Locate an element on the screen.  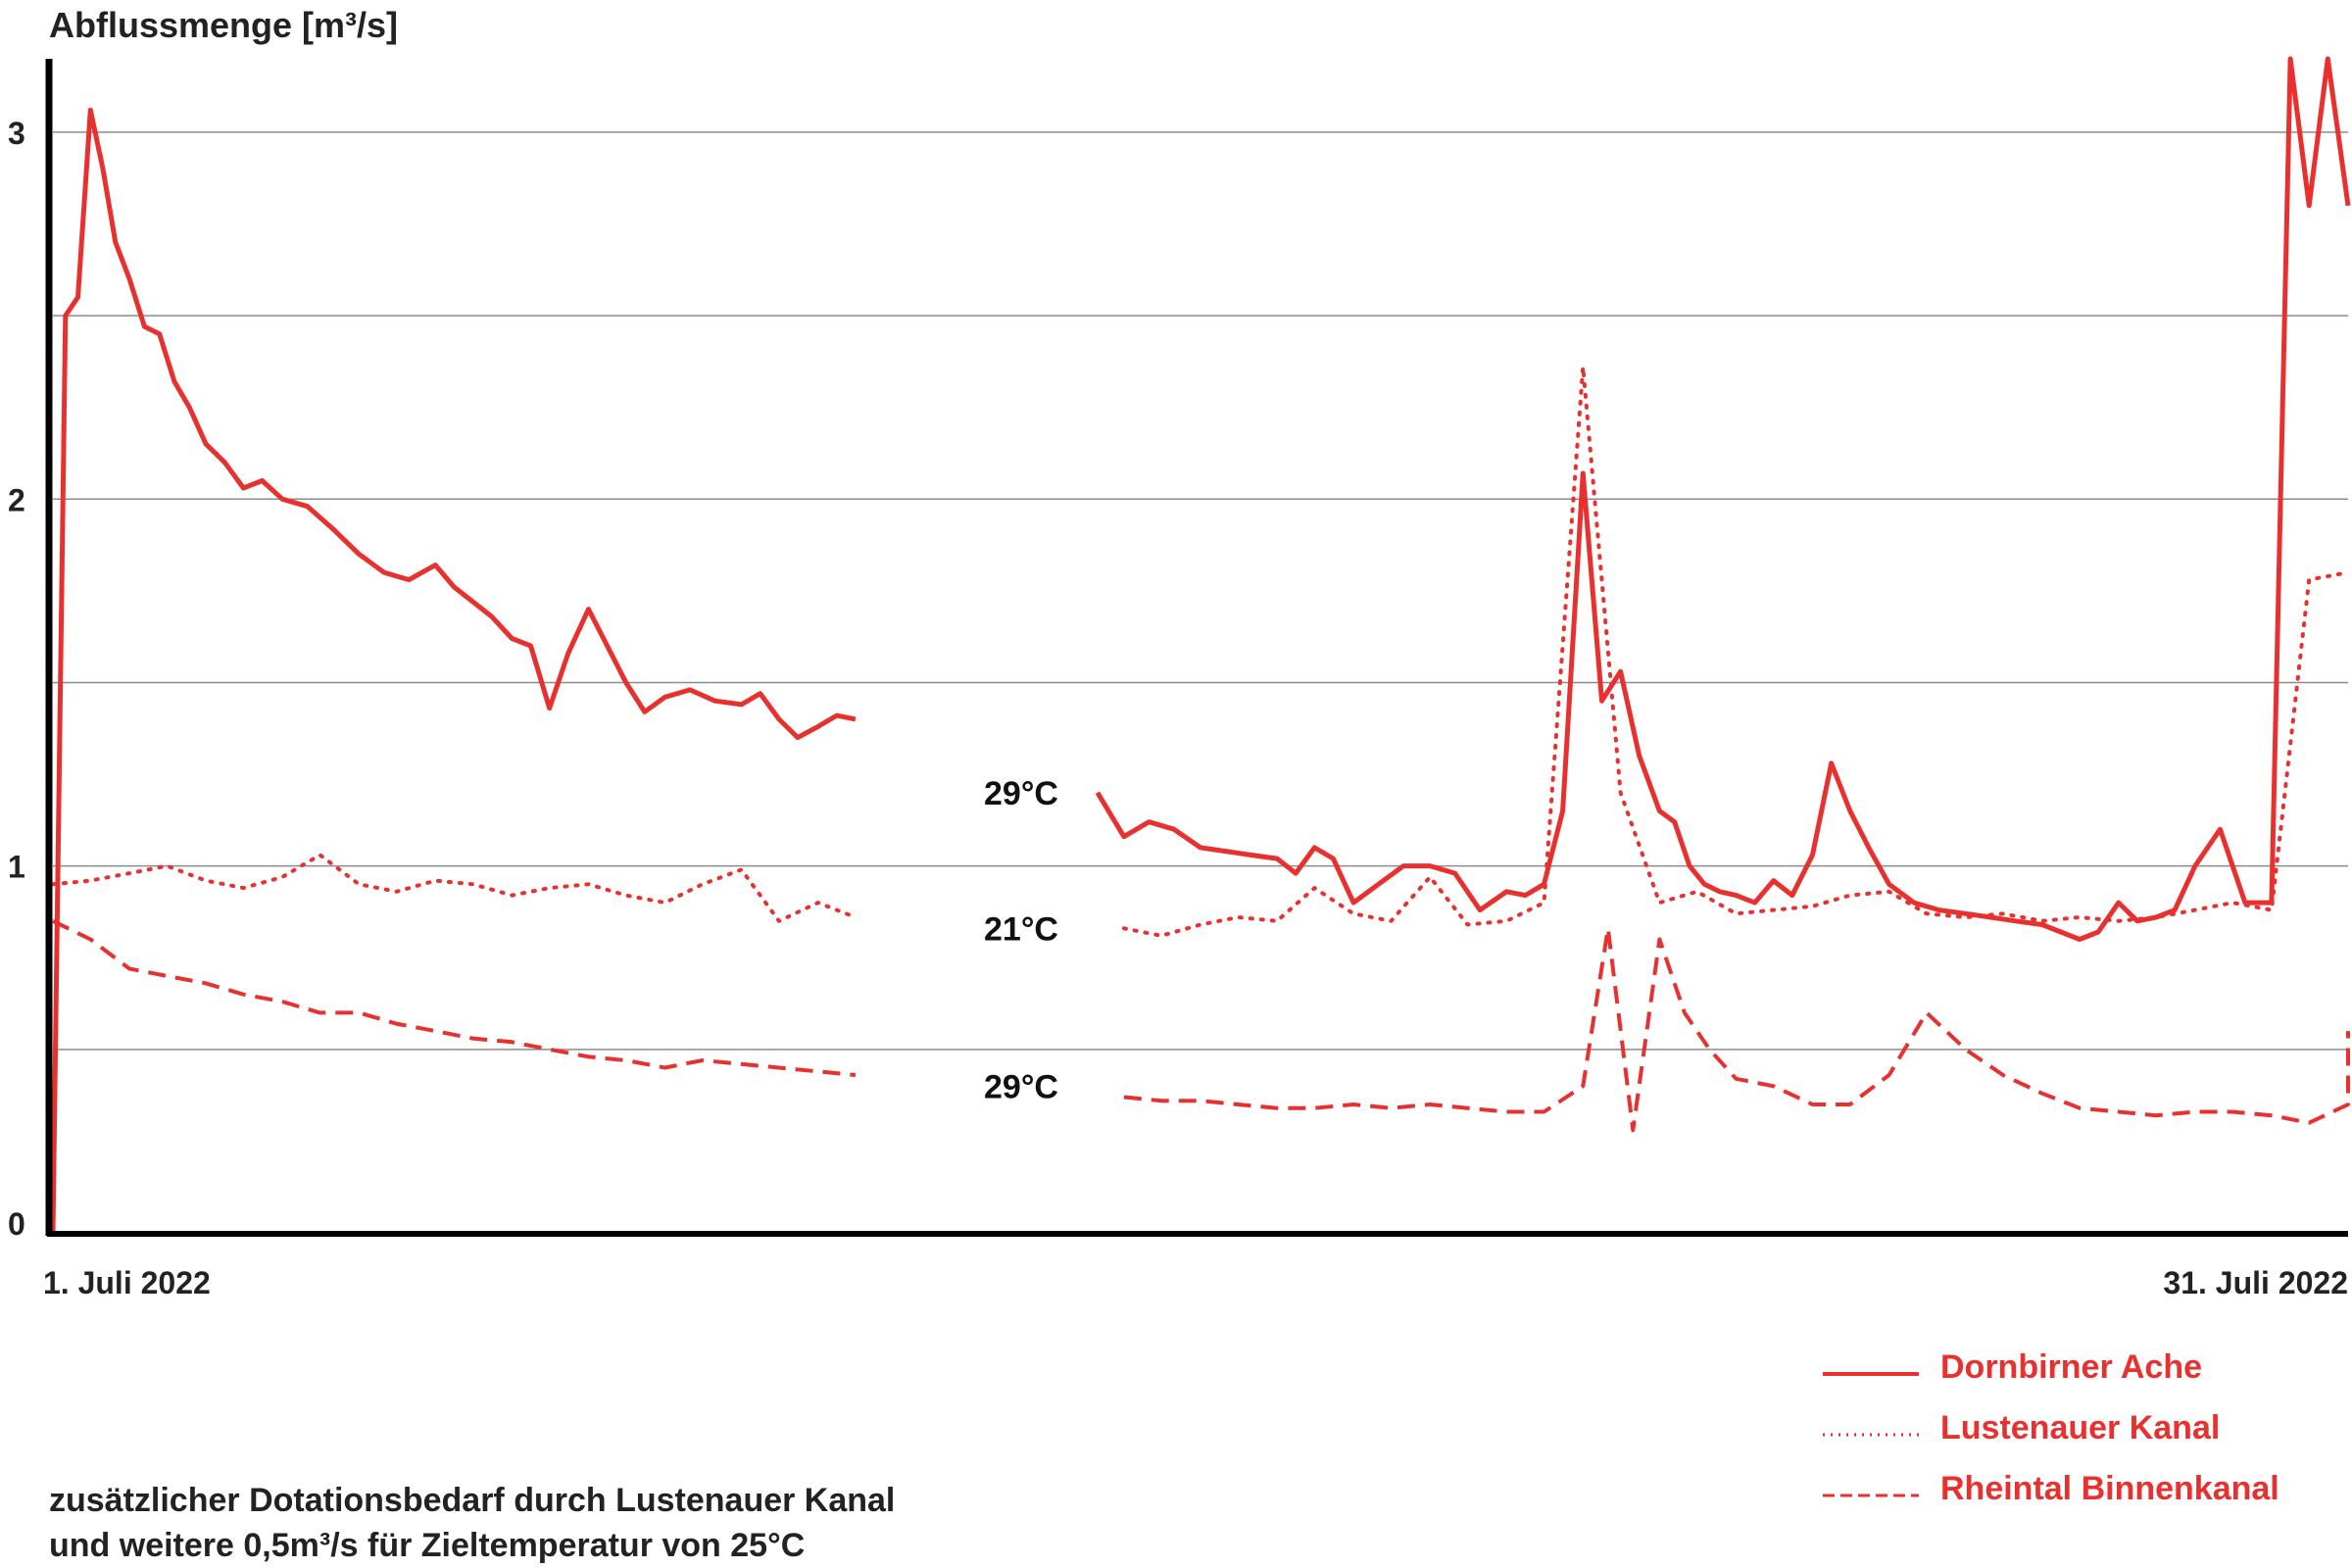
y-tick-label: 2 is located at coordinates (16, 499).